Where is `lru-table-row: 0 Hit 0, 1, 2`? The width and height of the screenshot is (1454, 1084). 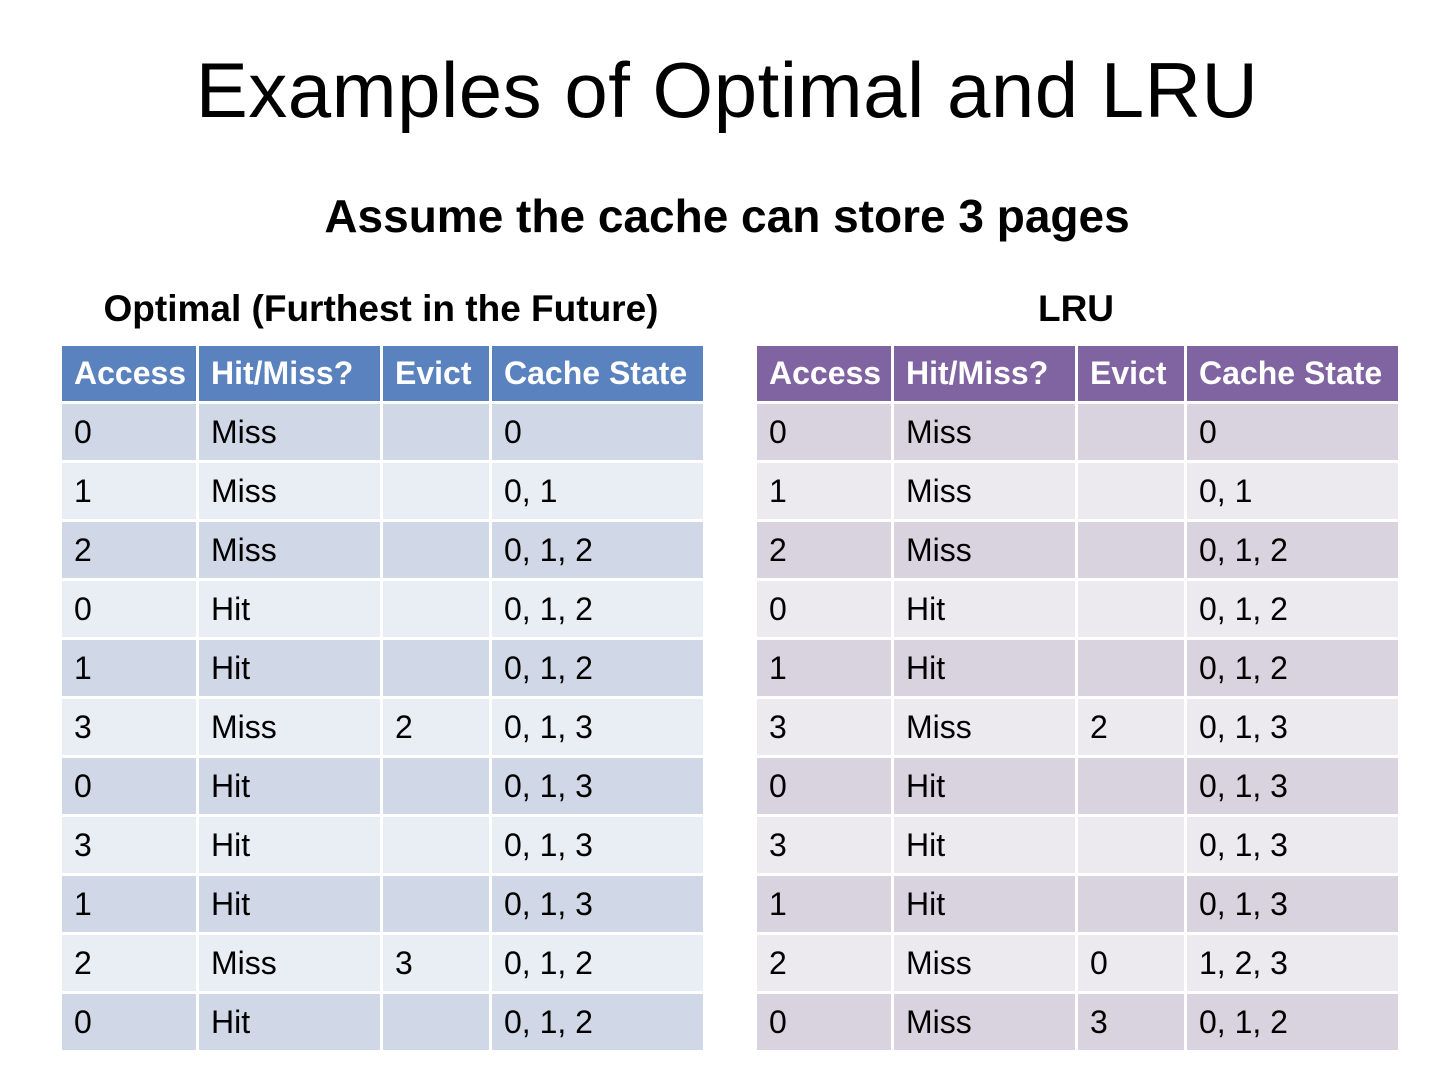
lru-table-row: 0 Hit 0, 1, 2 is located at coordinates (1077, 609).